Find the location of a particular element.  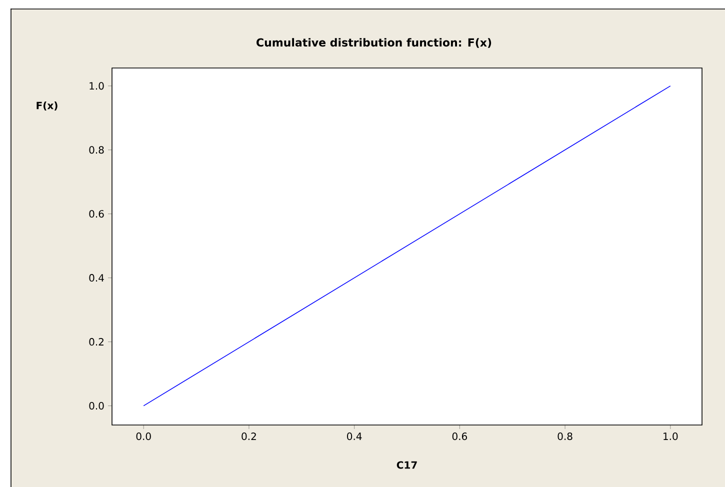

x-tick-label: 0.0 is located at coordinates (143, 436).